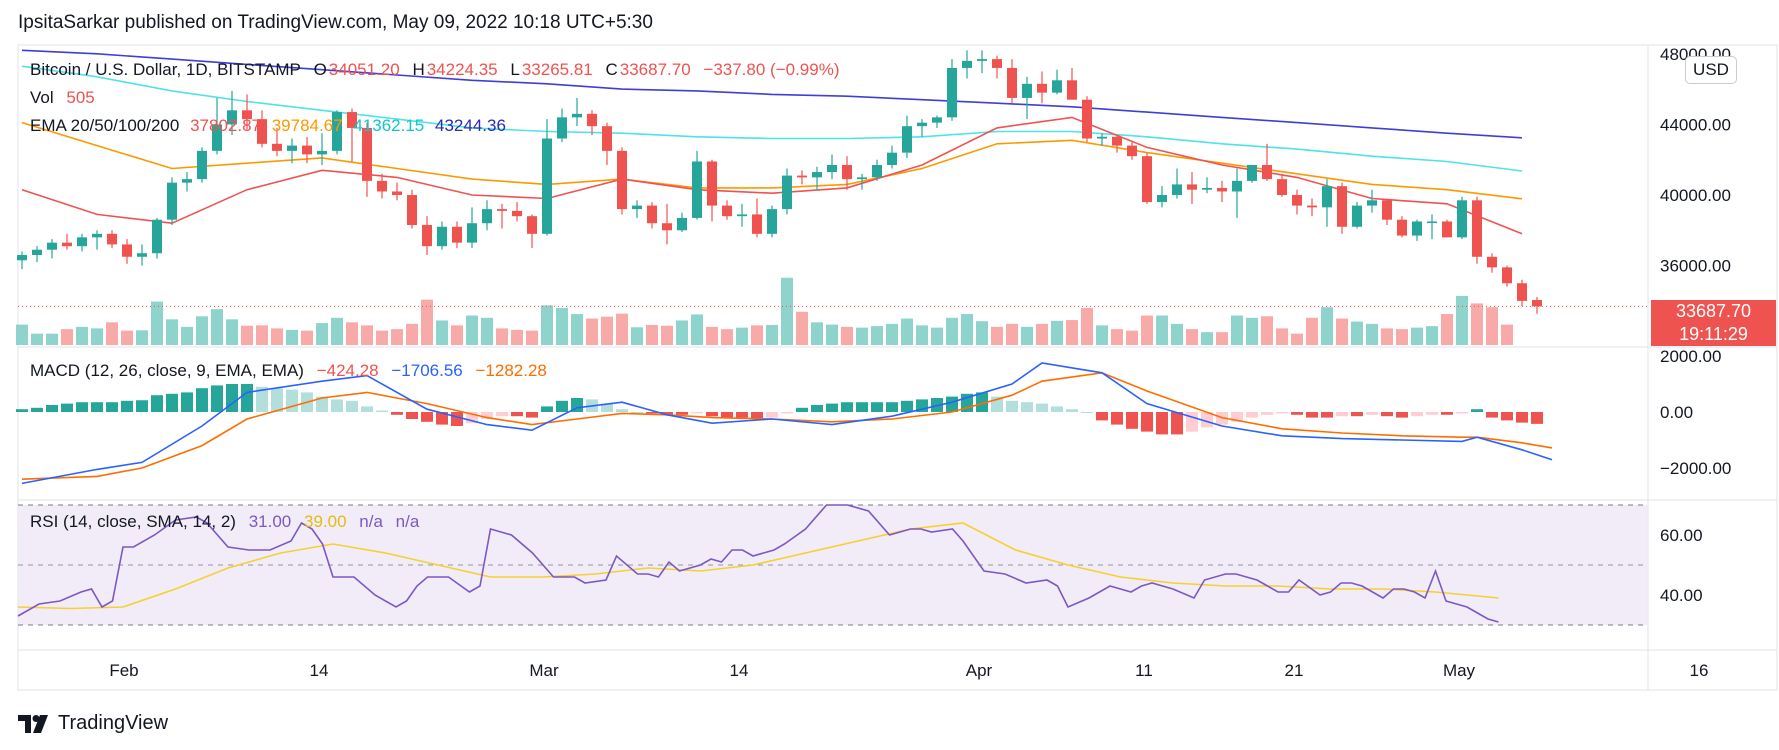 The height and width of the screenshot is (750, 1779). I want to click on volume-legend: Vol 505, so click(63, 98).